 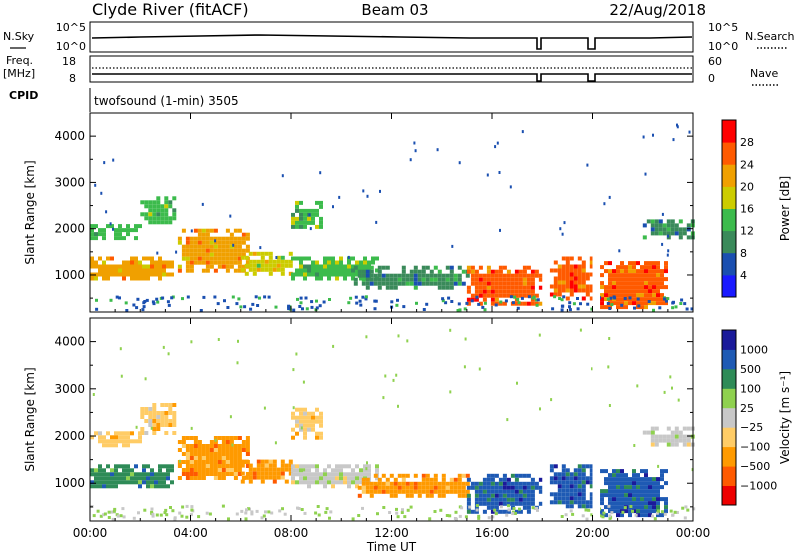 What do you see at coordinates (785, 417) in the screenshot?
I see `colorbar-label: Velocity [m s⁻¹]` at bounding box center [785, 417].